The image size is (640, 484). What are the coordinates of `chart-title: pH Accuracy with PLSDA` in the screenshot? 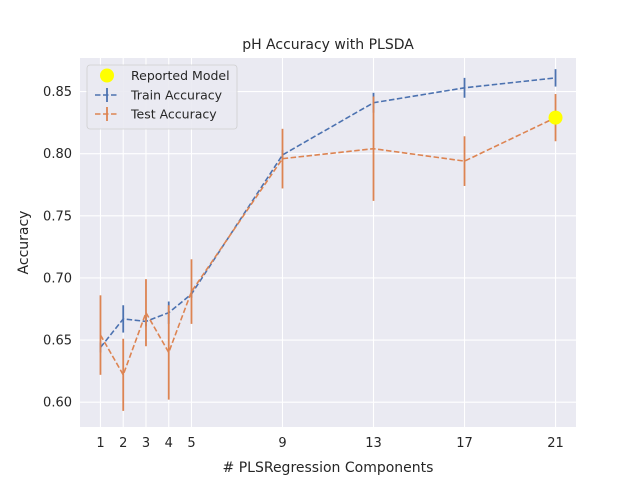 It's located at (328, 45).